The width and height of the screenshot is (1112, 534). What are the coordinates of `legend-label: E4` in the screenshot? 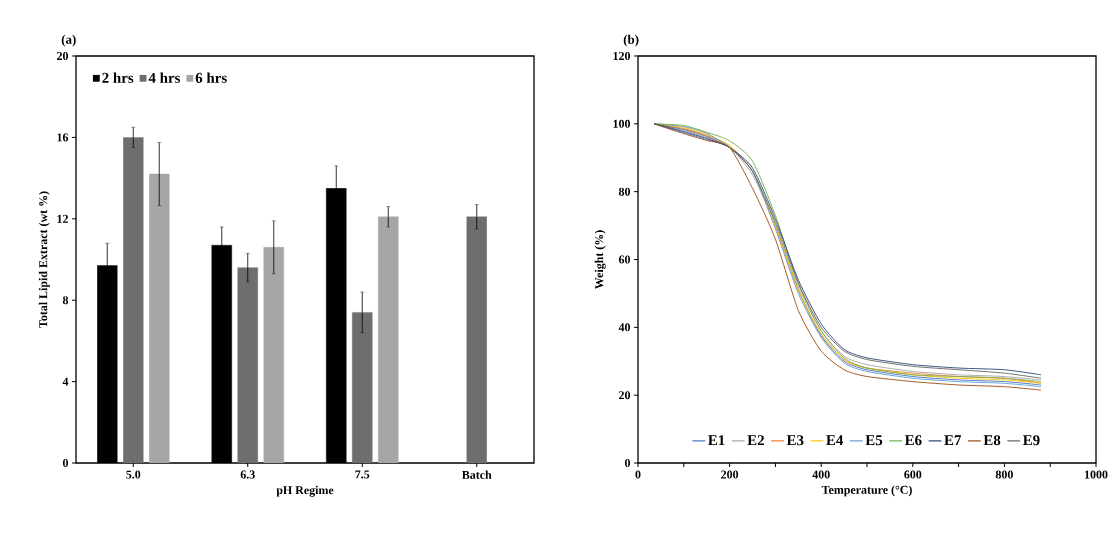 It's located at (835, 440).